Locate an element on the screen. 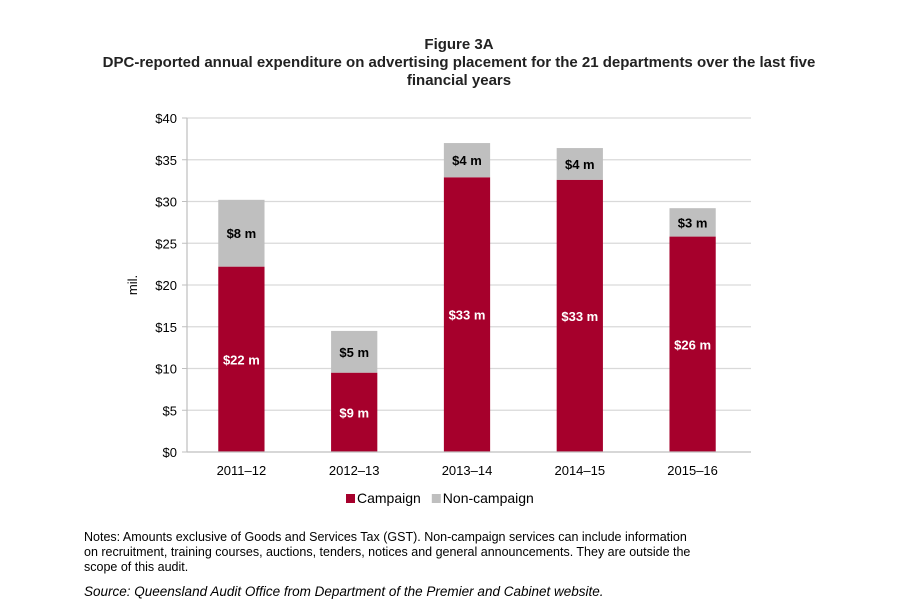 The image size is (918, 612). data-label: $8 m is located at coordinates (242, 233).